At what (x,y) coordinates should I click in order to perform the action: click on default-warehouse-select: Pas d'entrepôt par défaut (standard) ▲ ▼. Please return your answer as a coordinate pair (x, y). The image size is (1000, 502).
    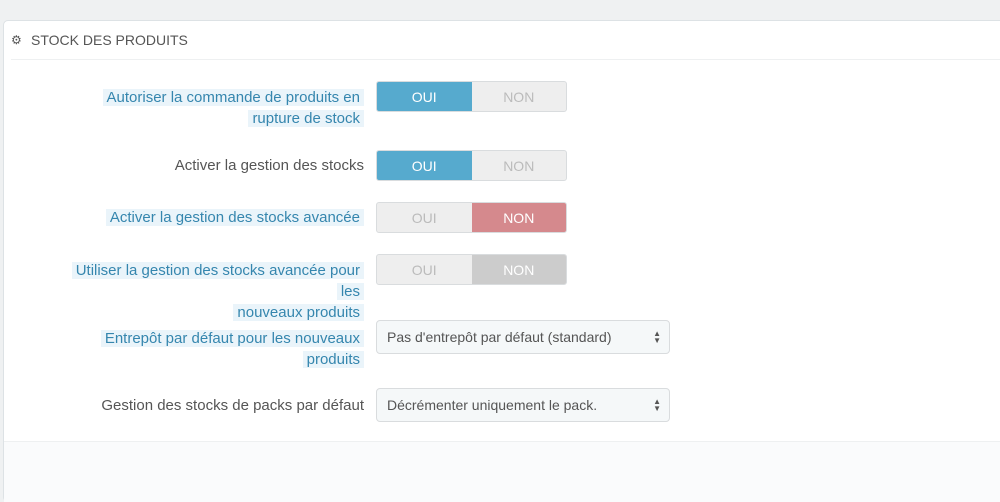
    Looking at the image, I should click on (523, 337).